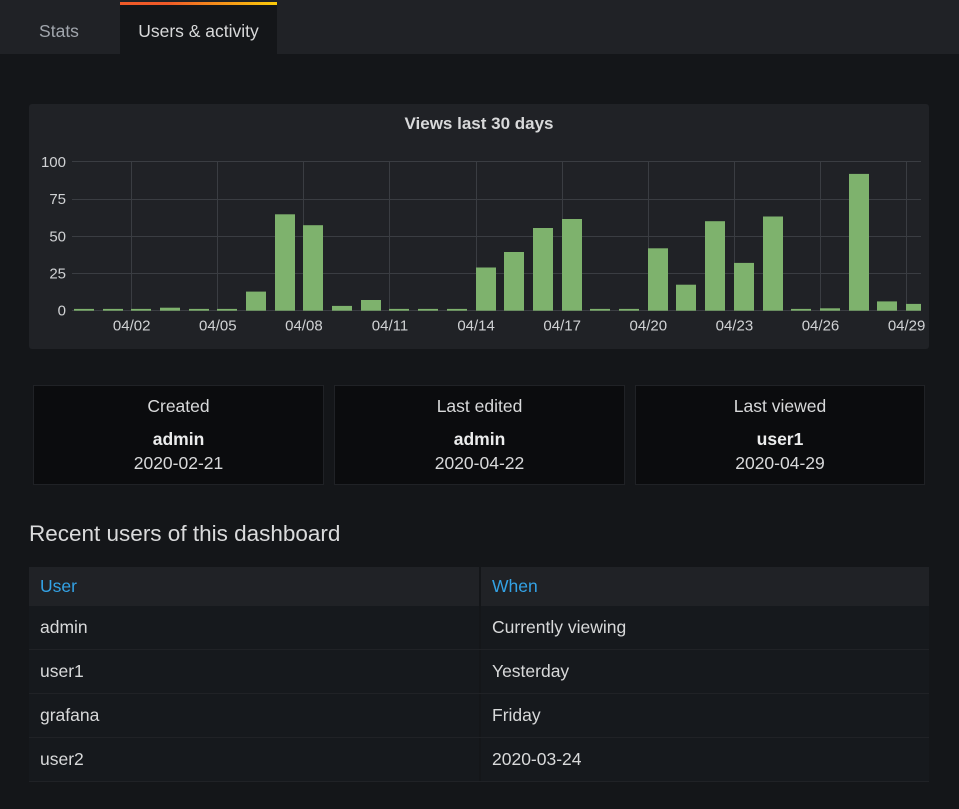 The height and width of the screenshot is (809, 959). Describe the element at coordinates (218, 326) in the screenshot. I see `svg-text: 04/05` at that location.